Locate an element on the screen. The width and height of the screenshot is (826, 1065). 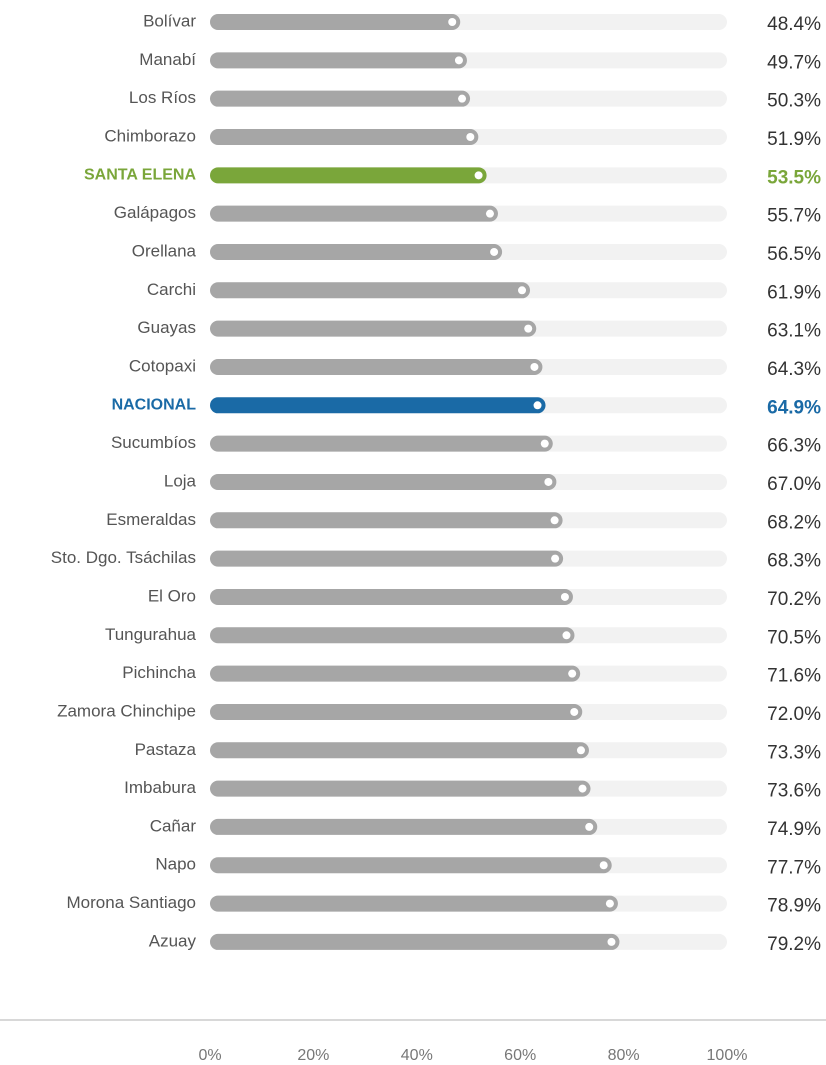
category-label: Morona Santiago is located at coordinates (131, 902).